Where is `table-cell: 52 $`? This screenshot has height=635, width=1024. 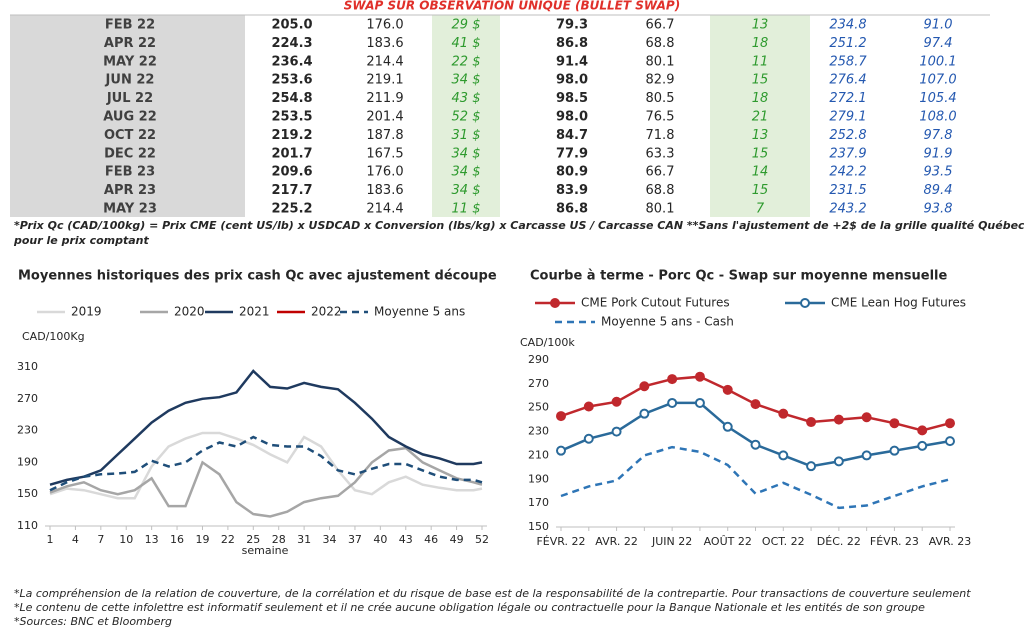
table-cell: 52 $ is located at coordinates (466, 117).